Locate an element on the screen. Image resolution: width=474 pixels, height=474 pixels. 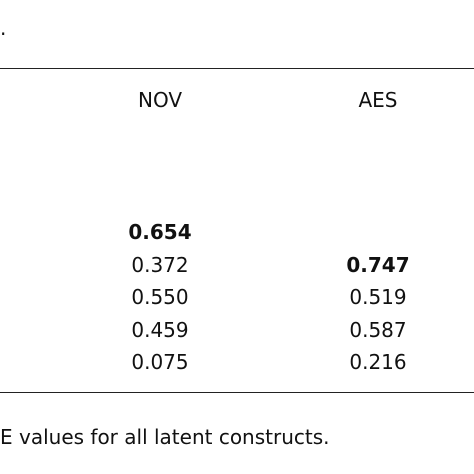
caption: . is located at coordinates (3, 28).